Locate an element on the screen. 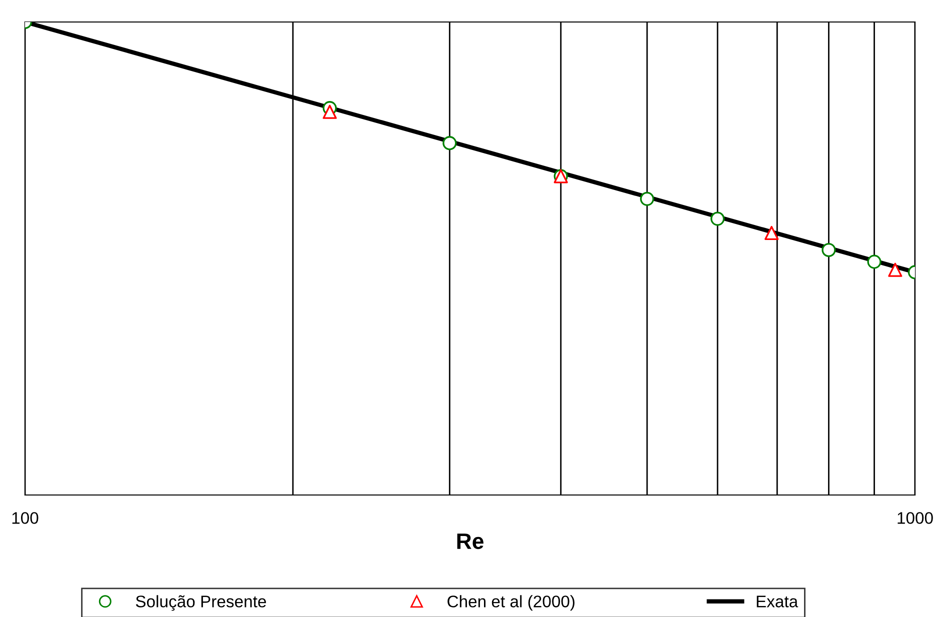  legend-label: Chen et al (2000) is located at coordinates (511, 603).